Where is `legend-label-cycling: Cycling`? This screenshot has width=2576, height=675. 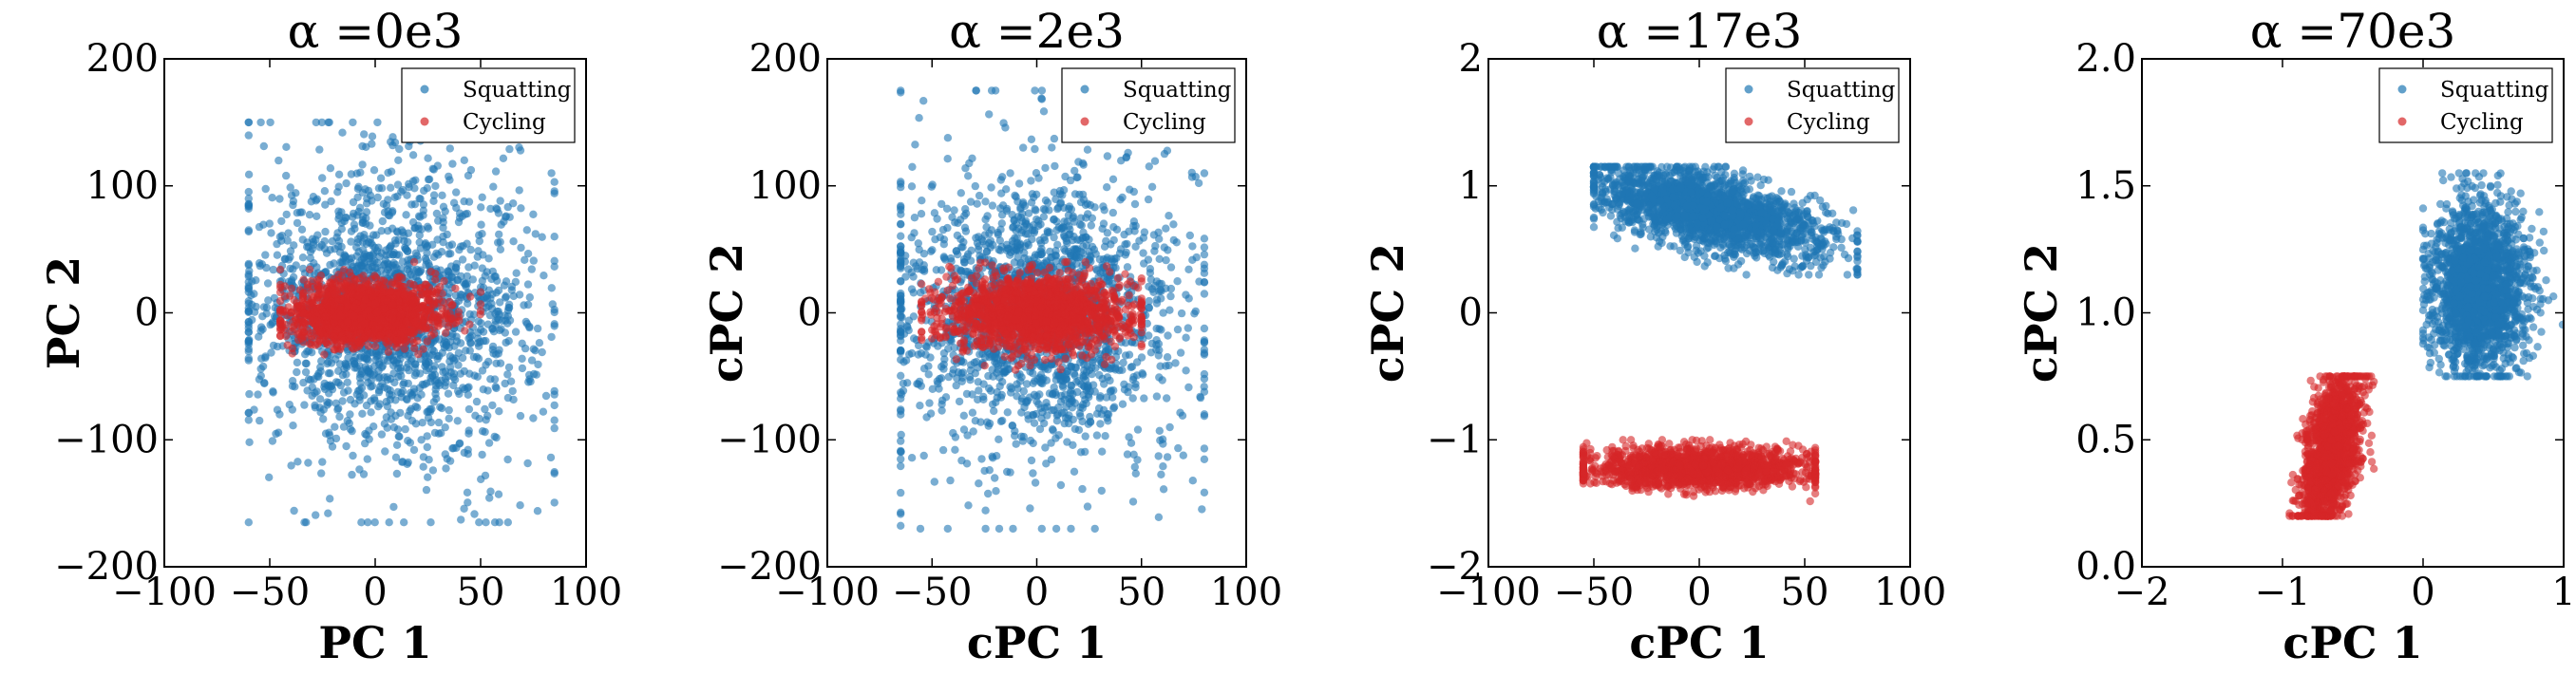
legend-label-cycling: Cycling is located at coordinates (505, 122).